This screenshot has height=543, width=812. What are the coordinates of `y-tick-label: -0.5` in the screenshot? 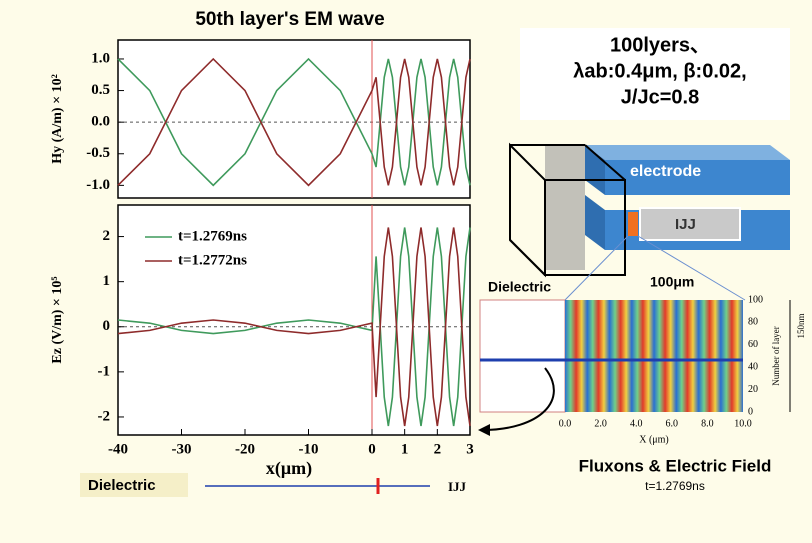 It's located at (98, 153).